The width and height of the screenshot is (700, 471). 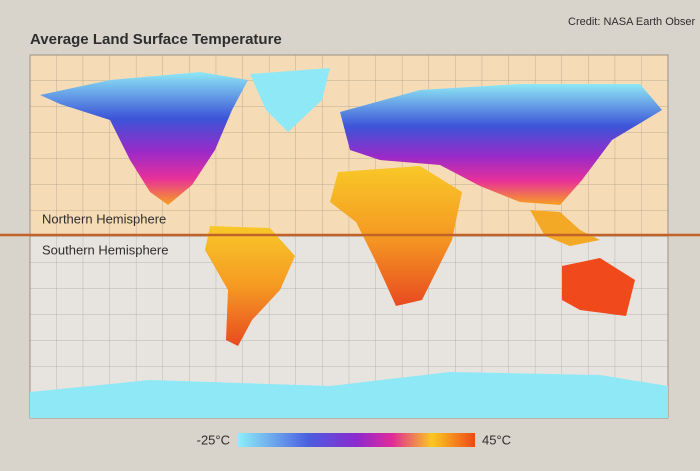 What do you see at coordinates (598, 287) in the screenshot?
I see `australia` at bounding box center [598, 287].